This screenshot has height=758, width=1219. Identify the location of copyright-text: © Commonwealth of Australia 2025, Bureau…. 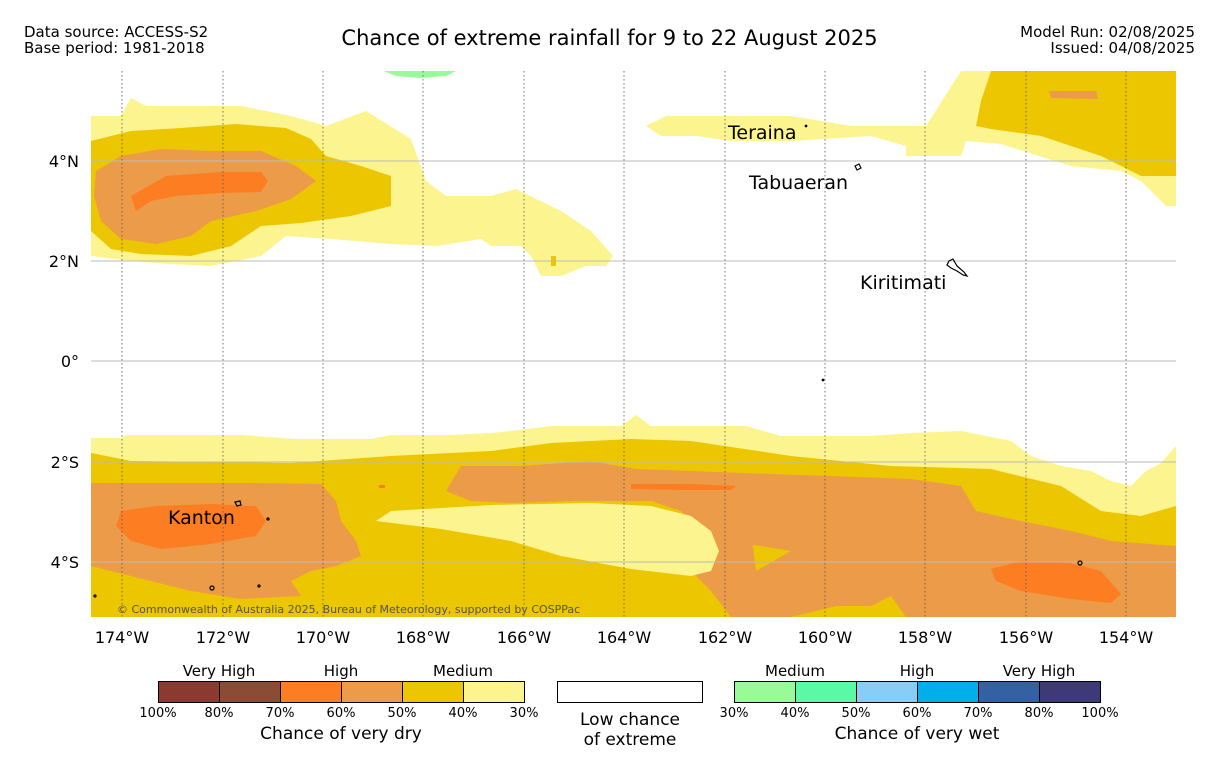
(349, 609).